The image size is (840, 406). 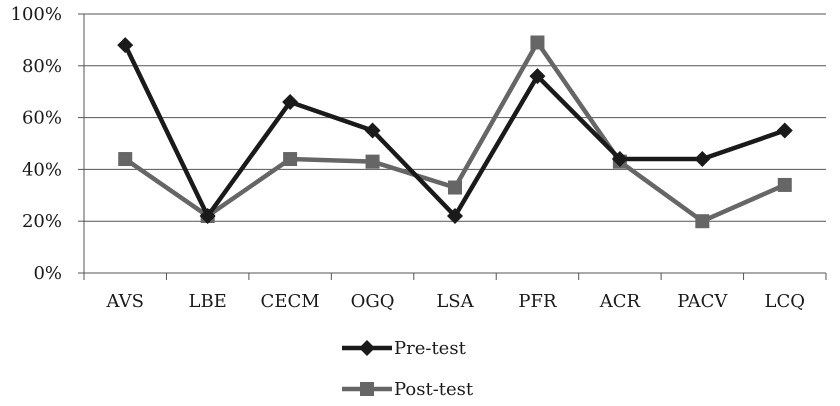 I want to click on x-tick-label: ACR, so click(x=620, y=301).